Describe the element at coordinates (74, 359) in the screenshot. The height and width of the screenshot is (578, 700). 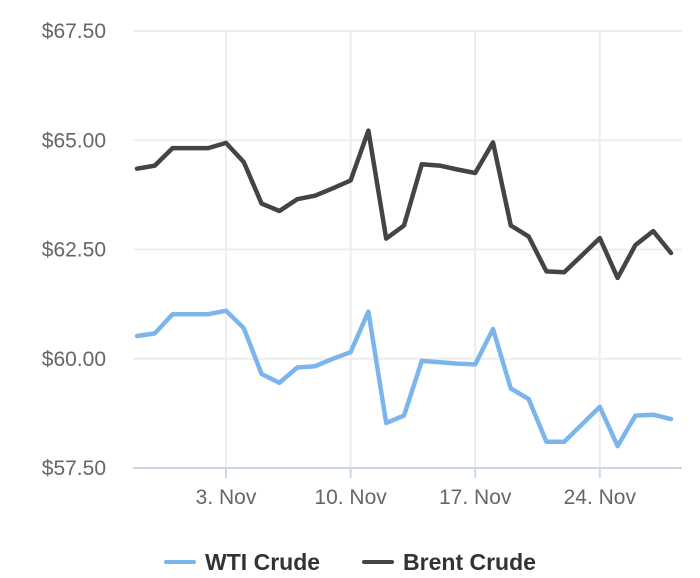
I see `y-axis-label: $60.00` at that location.